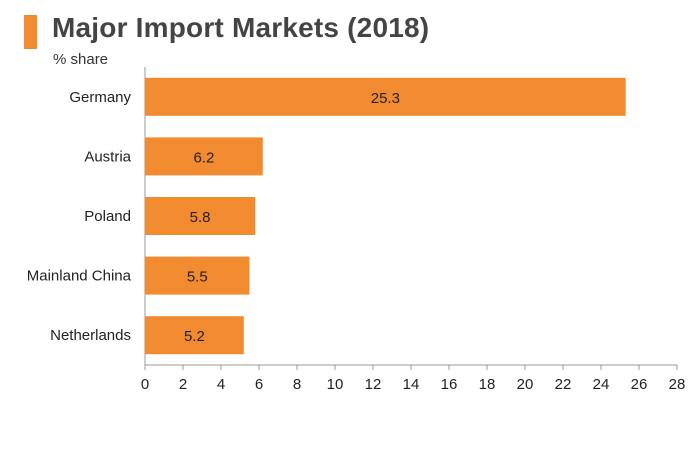 This screenshot has height=450, width=700. What do you see at coordinates (297, 384) in the screenshot?
I see `x-tick-label: 8` at bounding box center [297, 384].